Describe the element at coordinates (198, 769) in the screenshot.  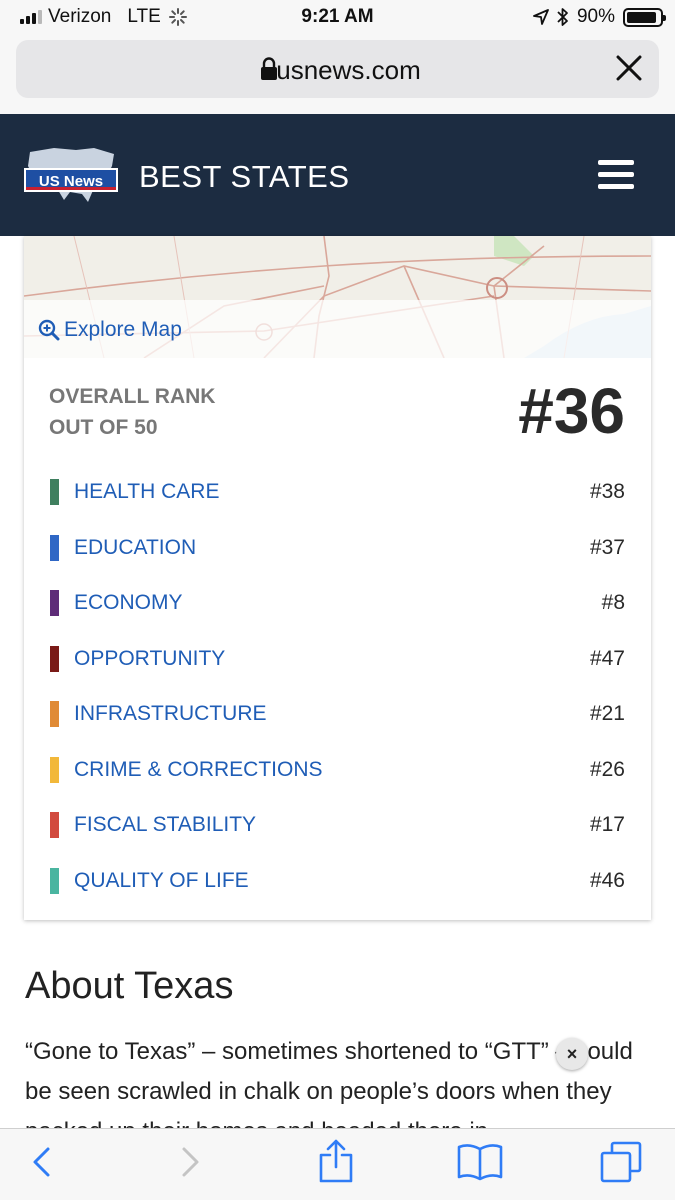
I see `category-name: CRIME & CORRECTIONS` at that location.